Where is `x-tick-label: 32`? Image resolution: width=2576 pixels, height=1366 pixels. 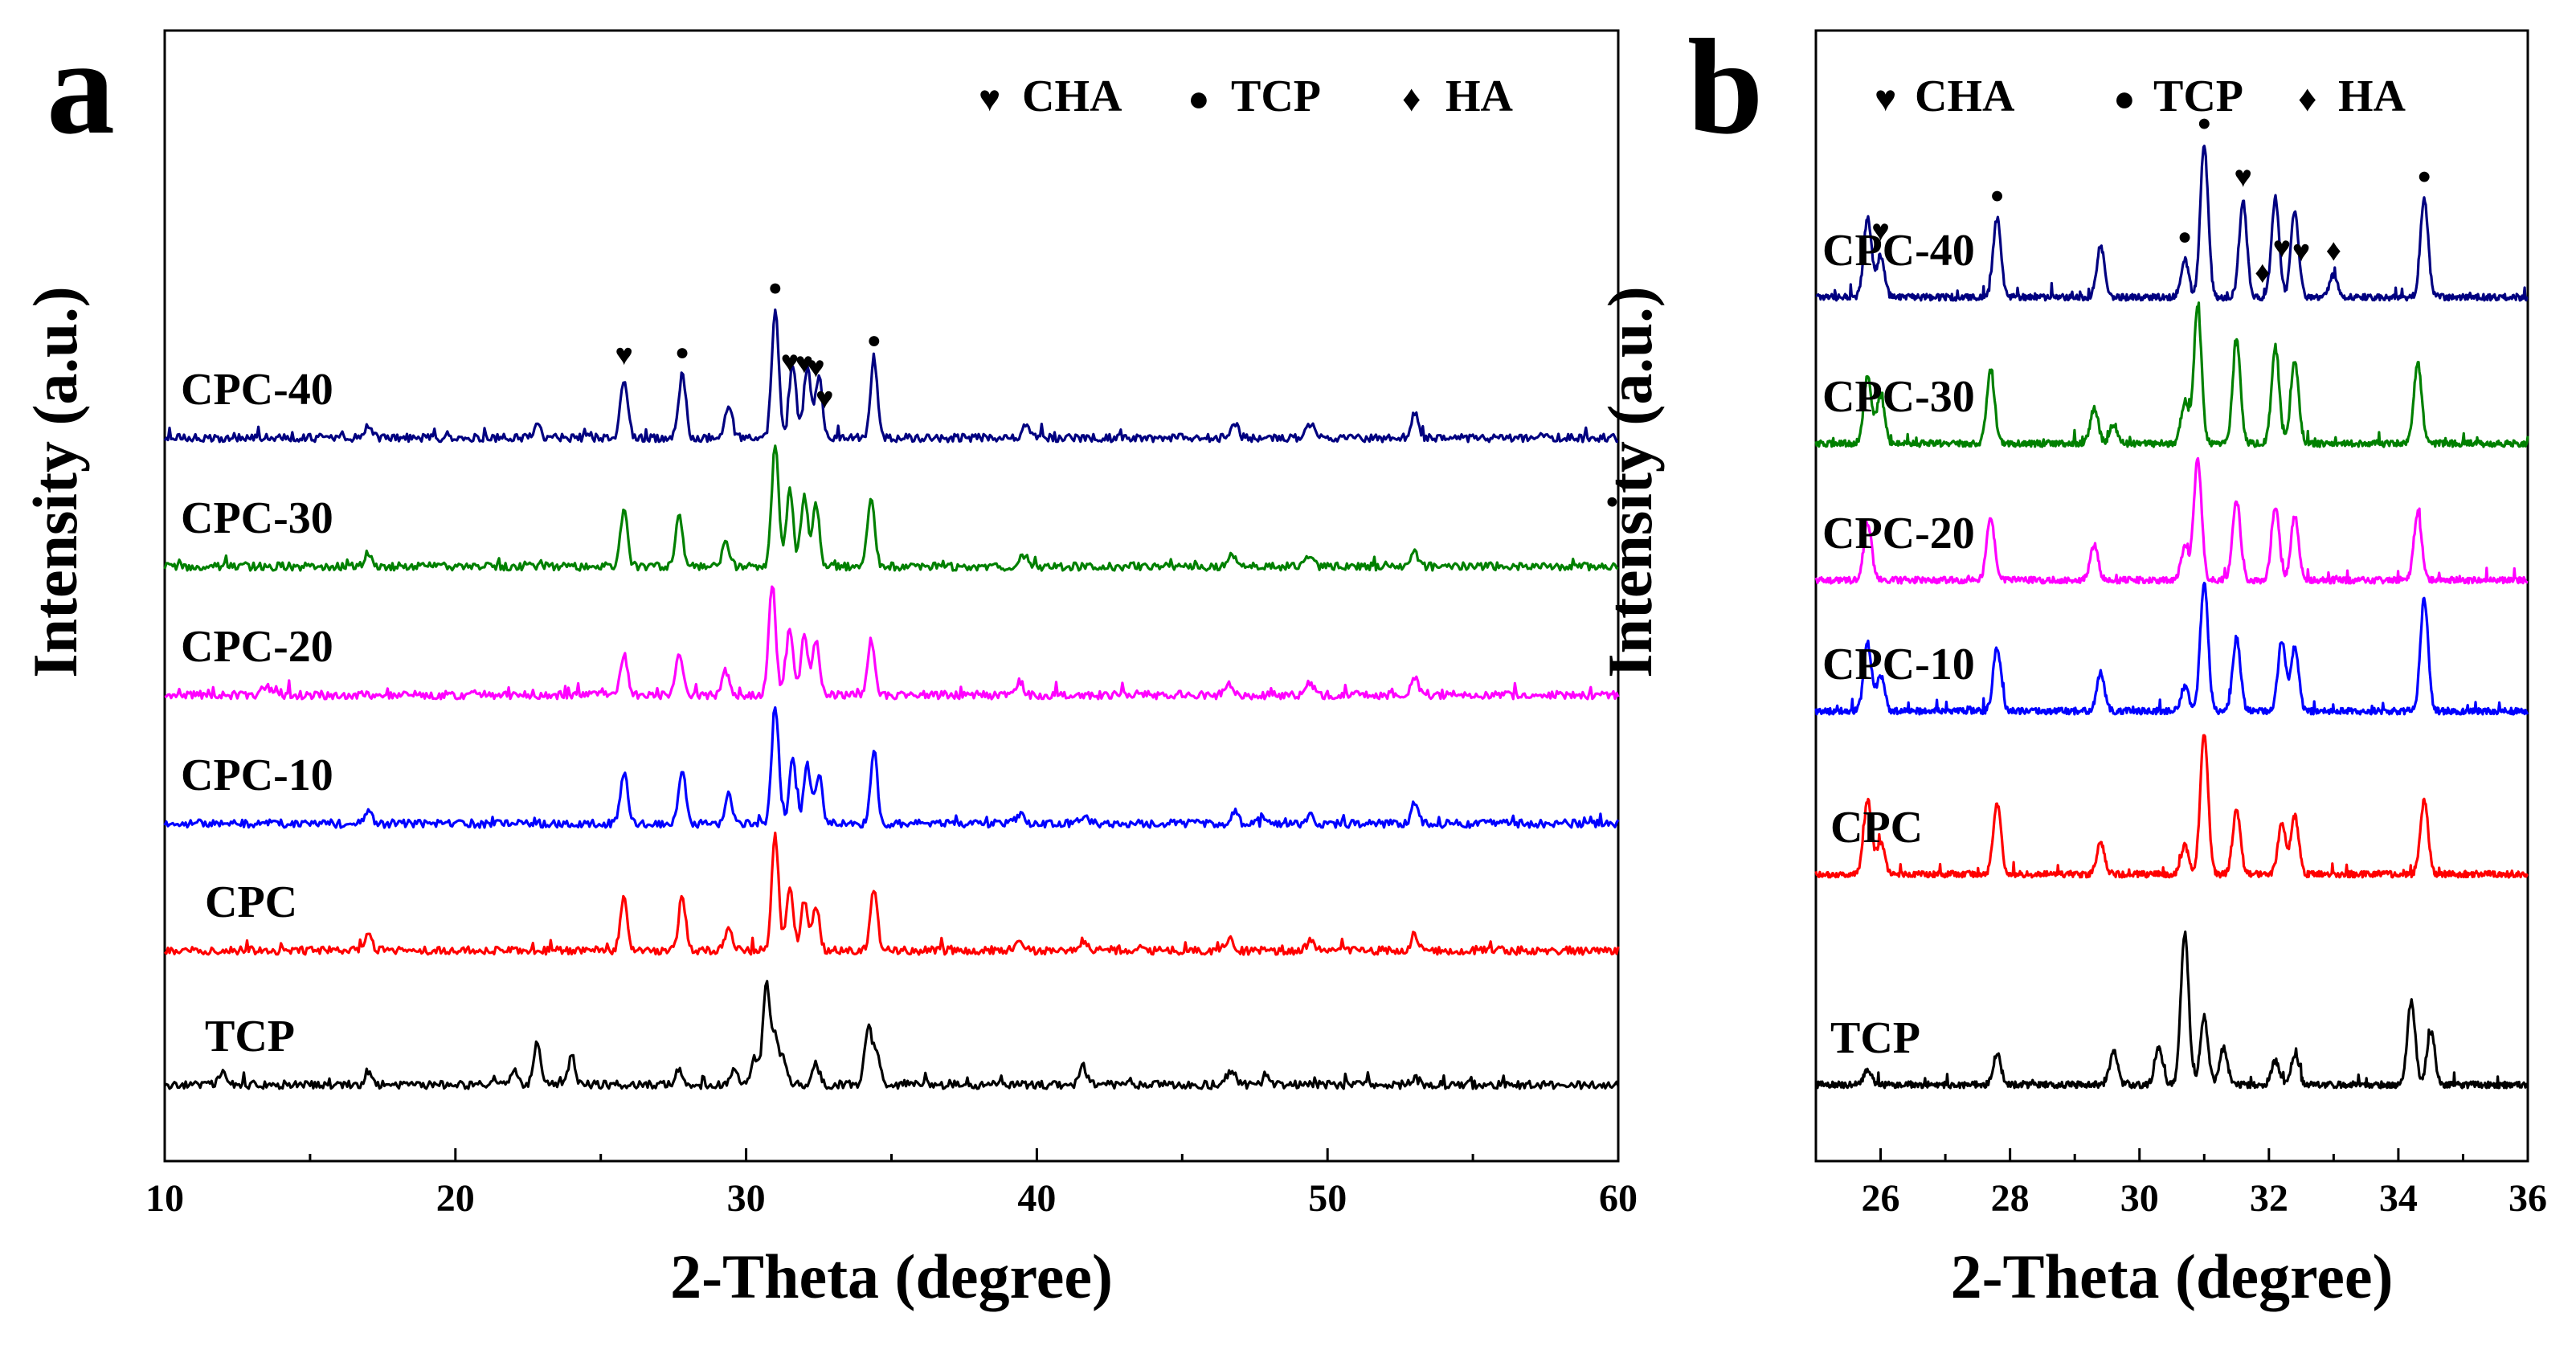 x-tick-label: 32 is located at coordinates (2269, 1199).